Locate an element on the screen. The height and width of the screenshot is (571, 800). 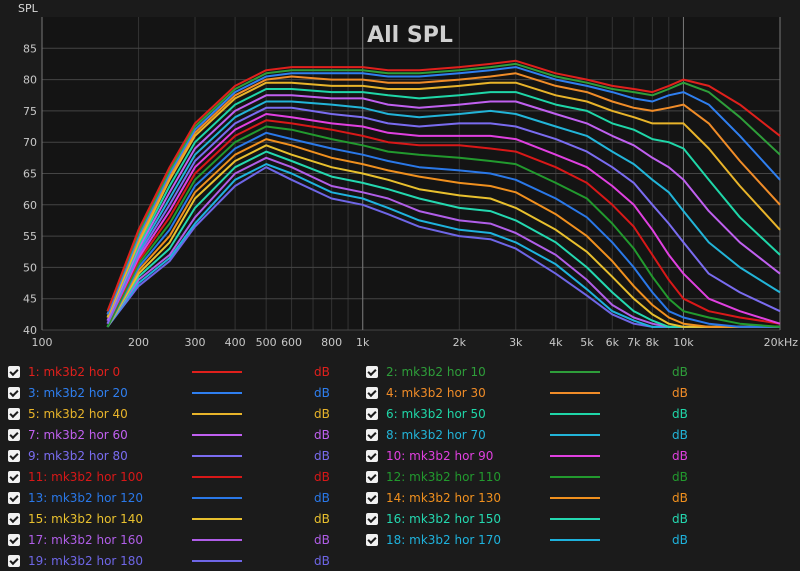
legend-series-name: 9: mk3b2 hor 80 is located at coordinates (78, 456).